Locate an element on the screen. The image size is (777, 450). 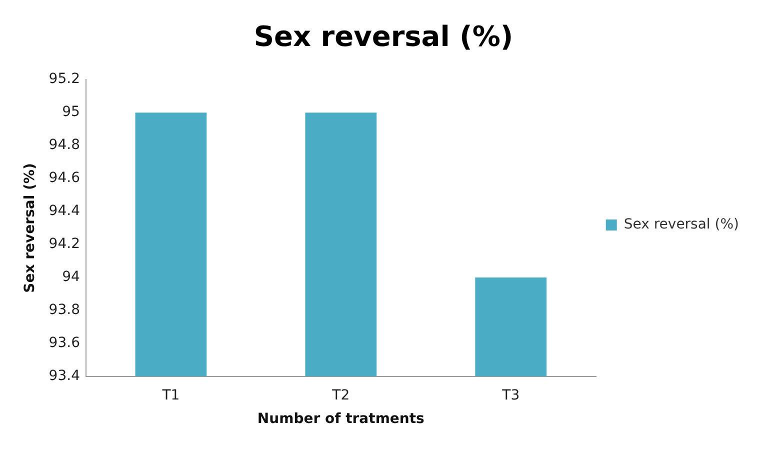
y-tick-label: 94.8 is located at coordinates (64, 145).